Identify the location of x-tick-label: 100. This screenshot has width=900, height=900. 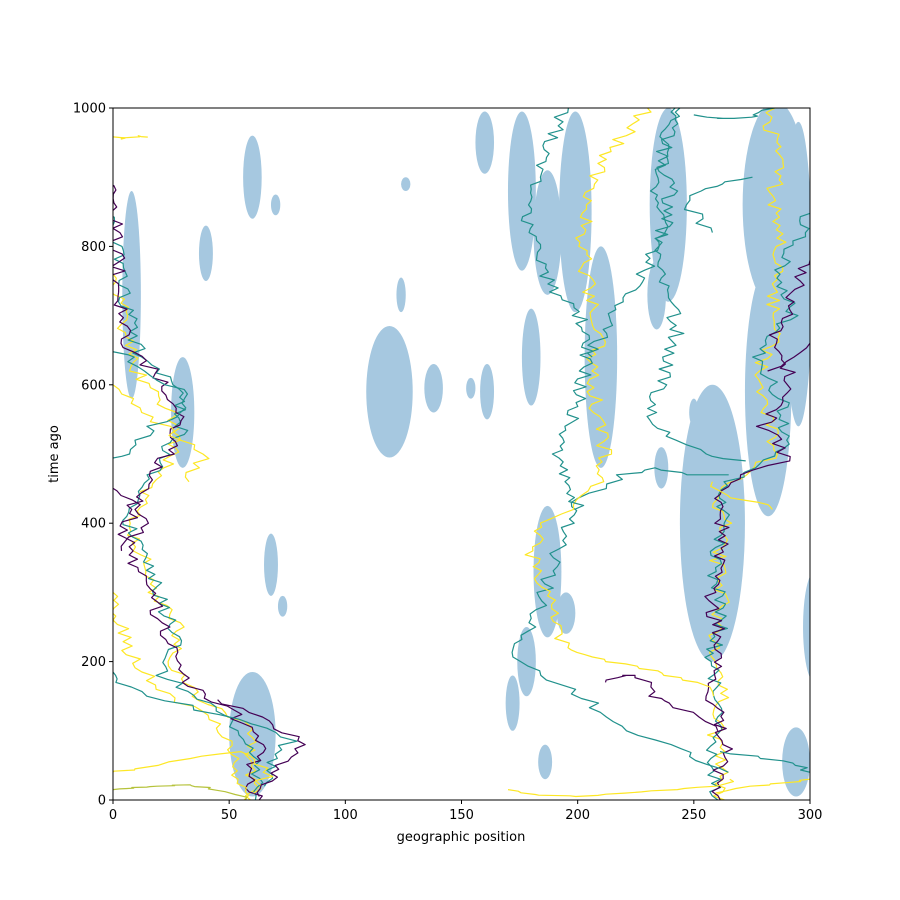
(345, 815).